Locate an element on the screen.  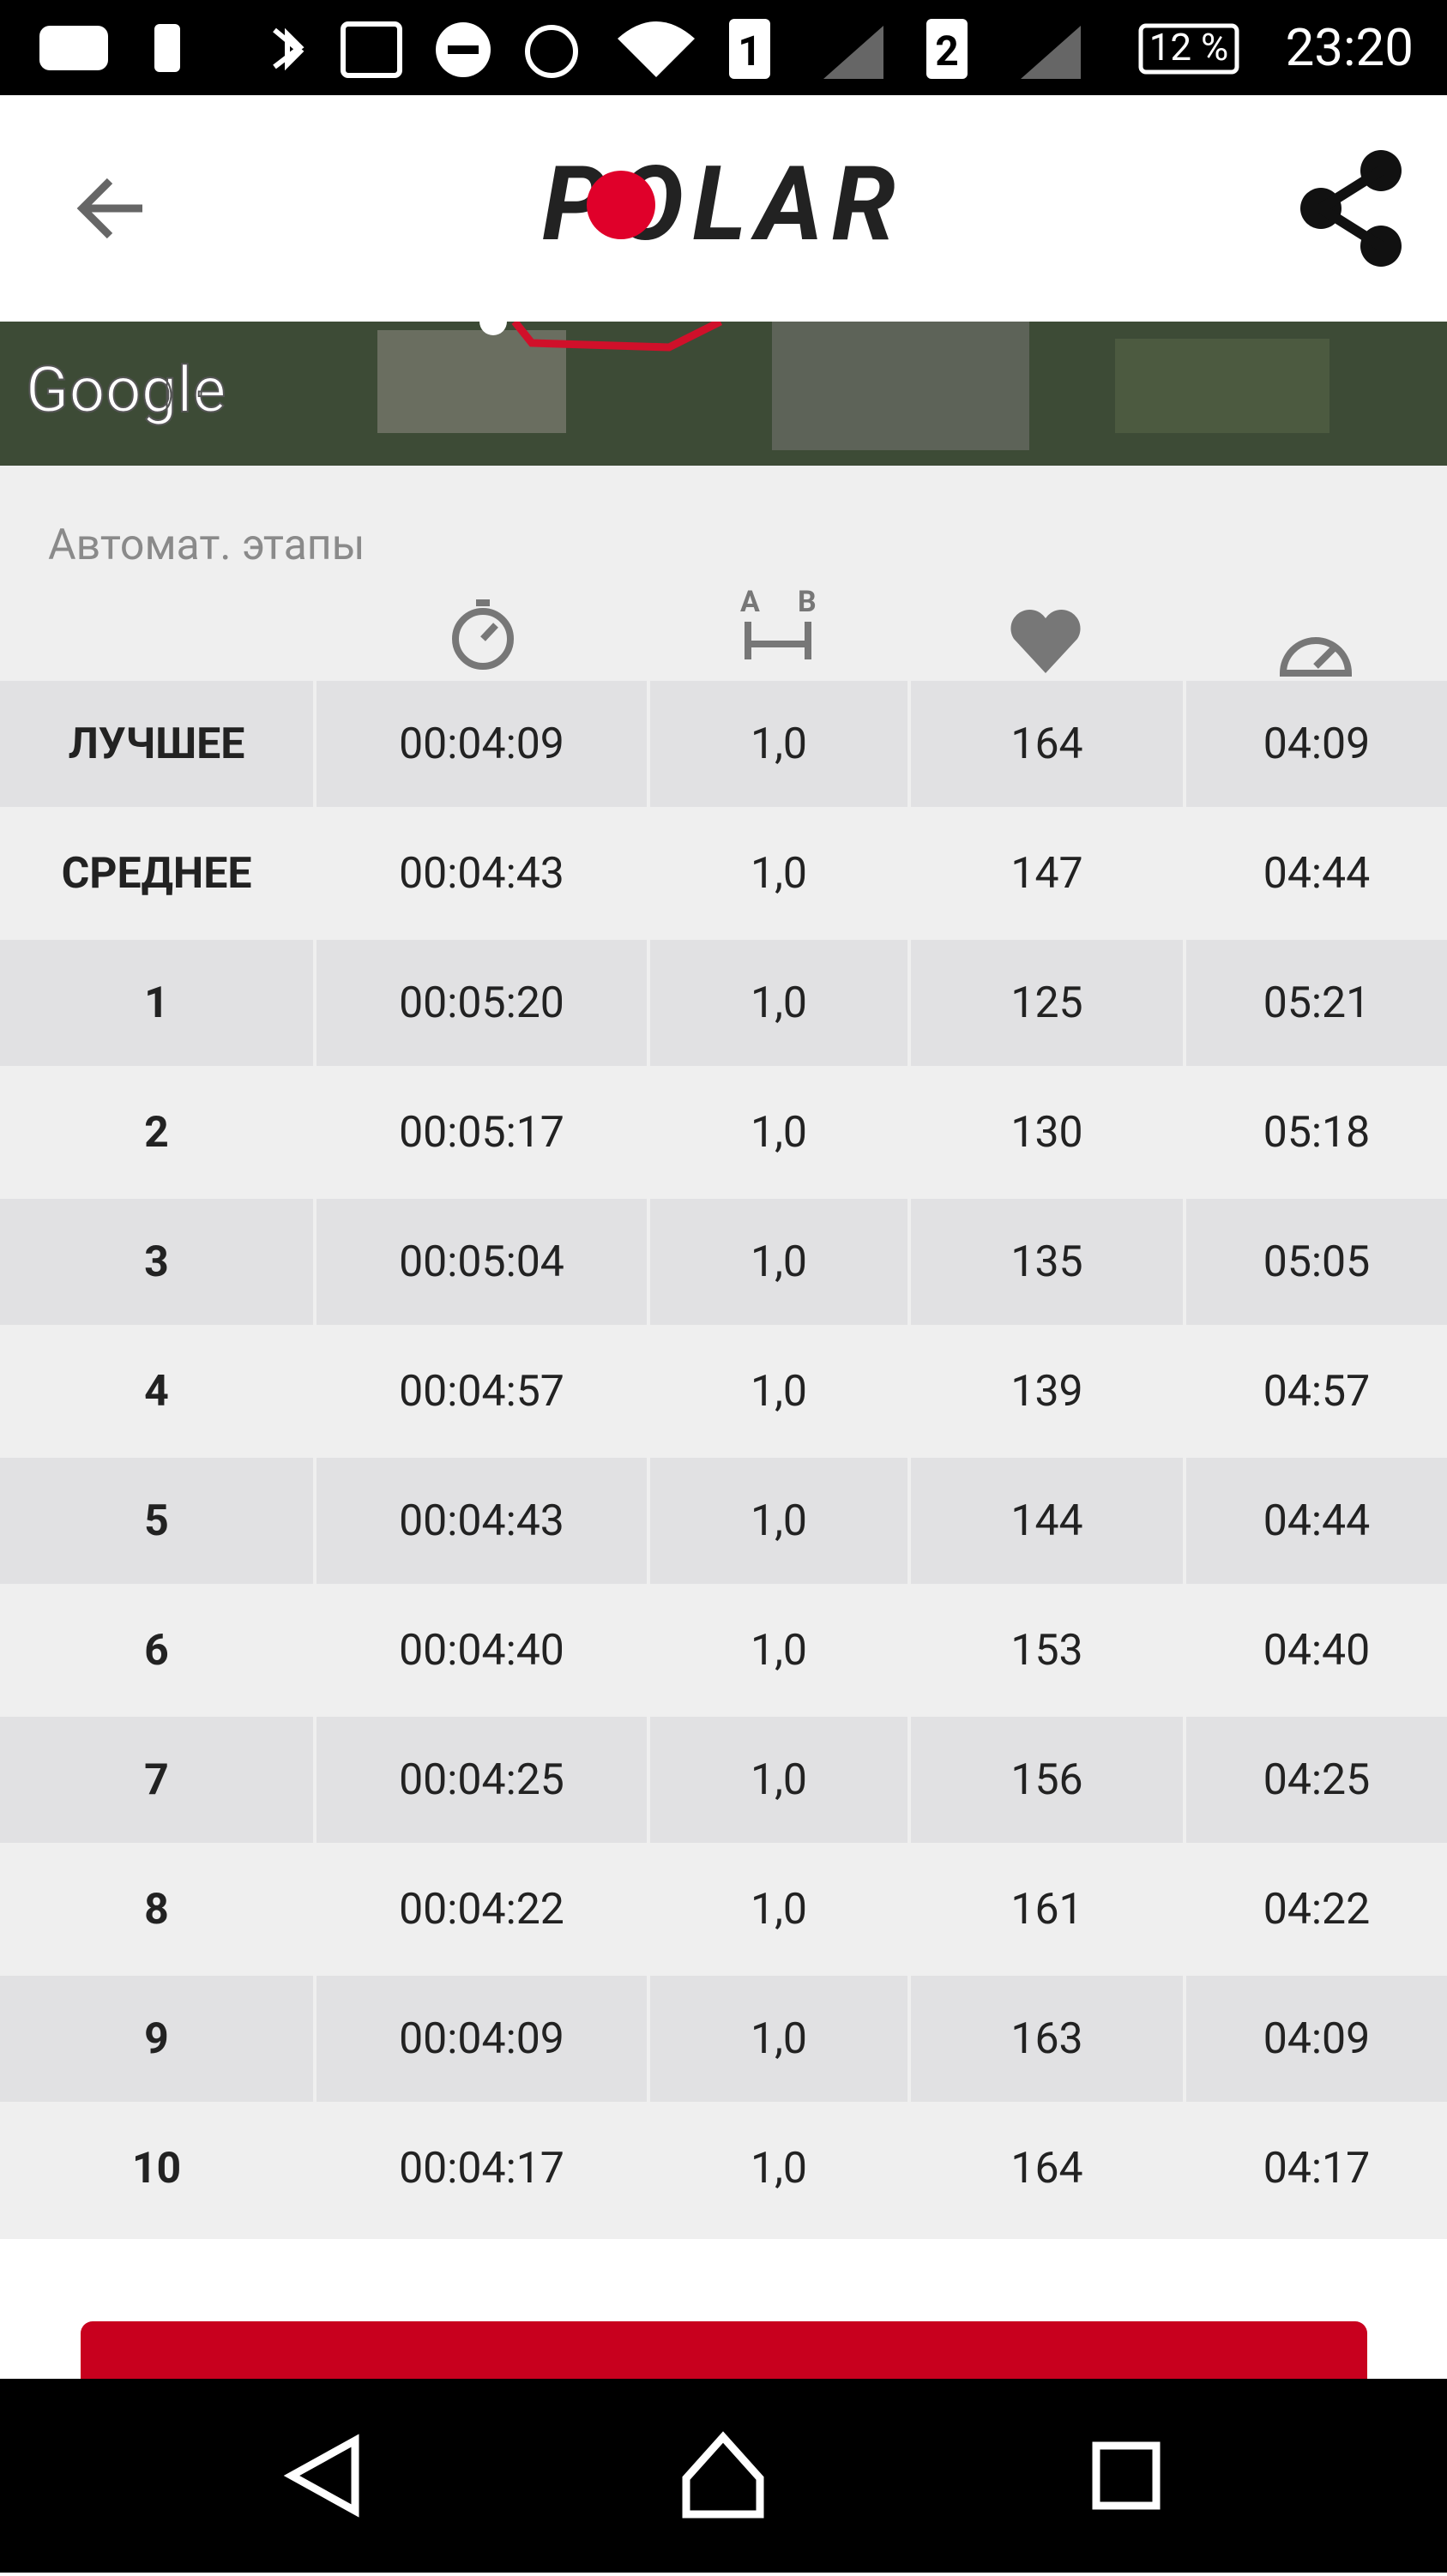
svg-text: B is located at coordinates (807, 602).